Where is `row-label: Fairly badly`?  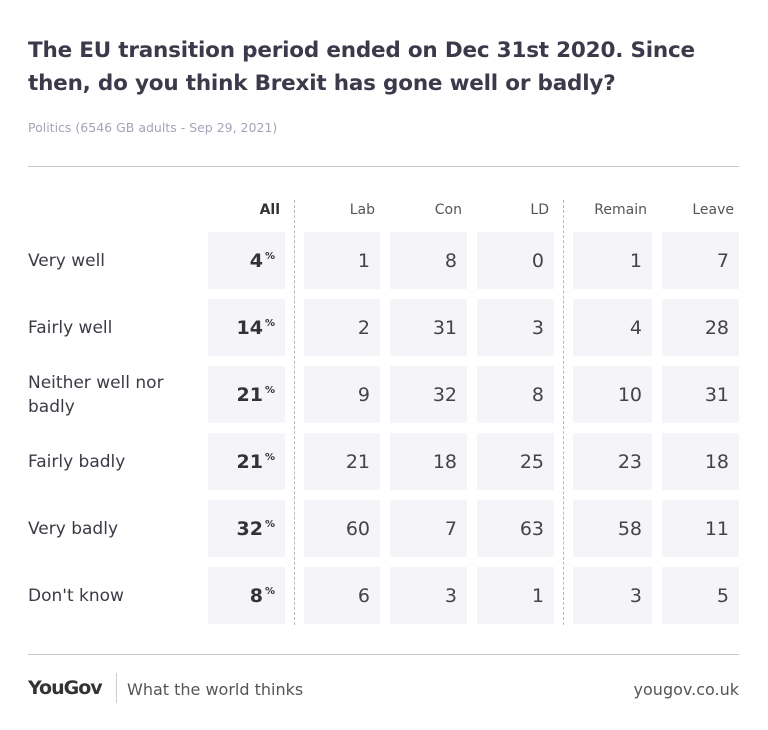 row-label: Fairly badly is located at coordinates (77, 461).